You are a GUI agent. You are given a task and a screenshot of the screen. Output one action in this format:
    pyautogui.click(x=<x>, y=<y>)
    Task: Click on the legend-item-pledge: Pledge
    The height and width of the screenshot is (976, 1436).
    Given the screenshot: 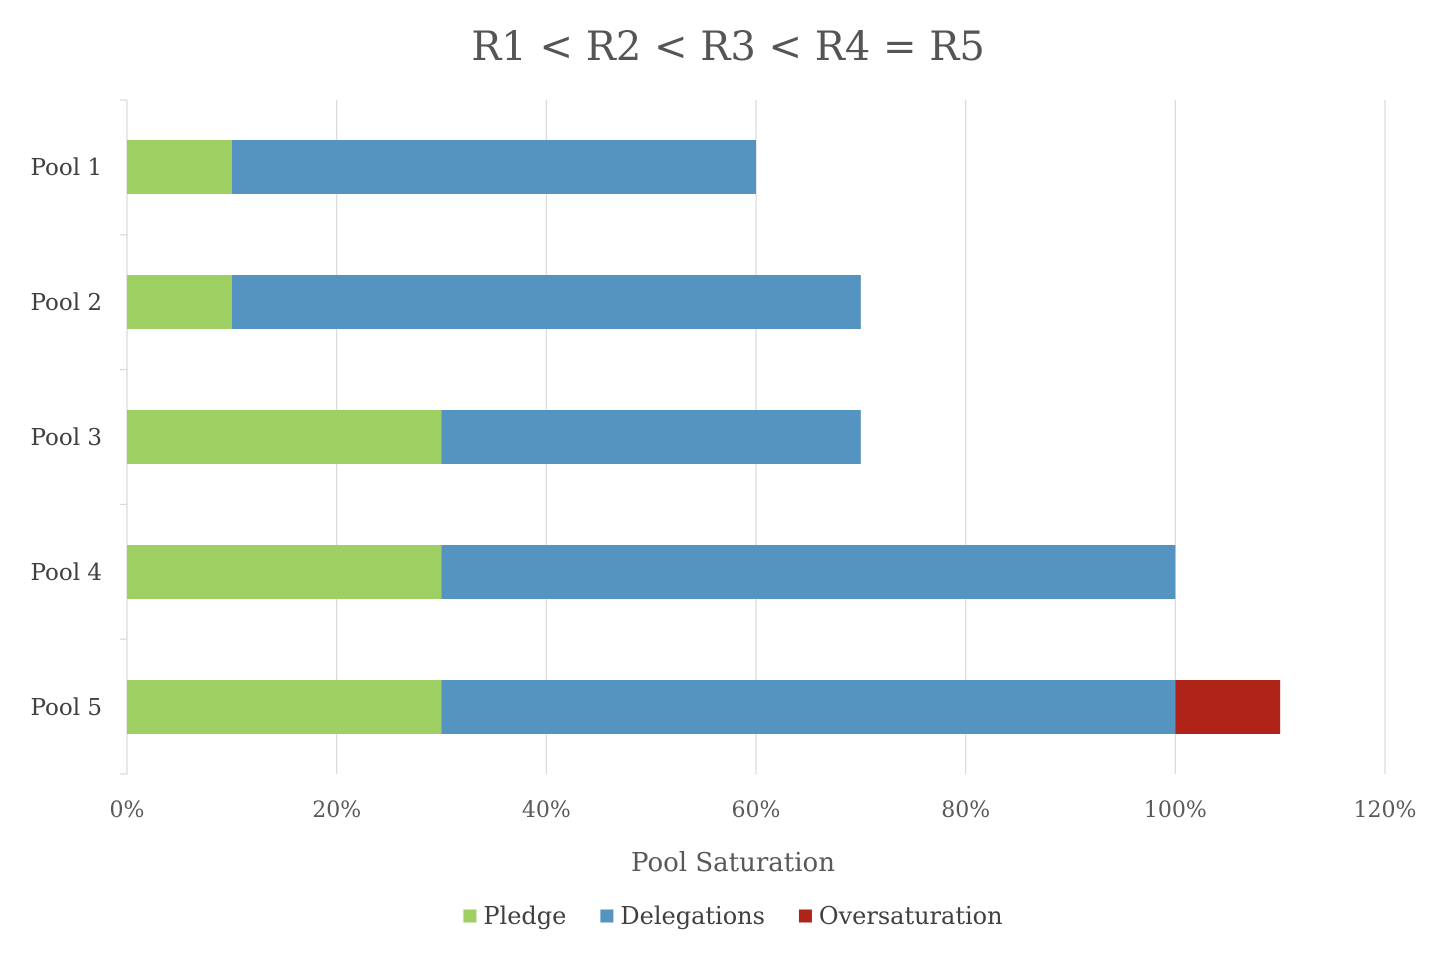 What is the action you would take?
    pyautogui.click(x=514, y=916)
    